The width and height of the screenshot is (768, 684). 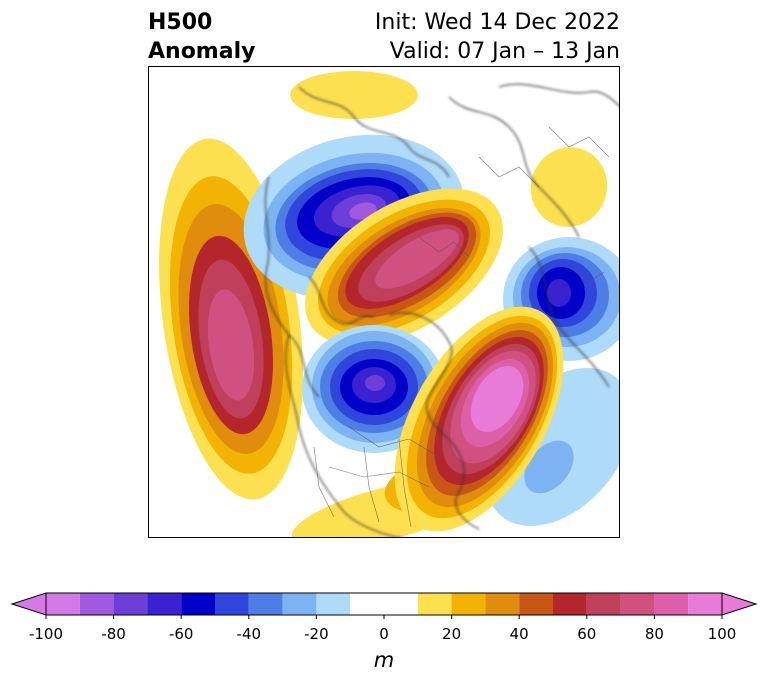 I want to click on colorbar-ticks, so click(x=384, y=617).